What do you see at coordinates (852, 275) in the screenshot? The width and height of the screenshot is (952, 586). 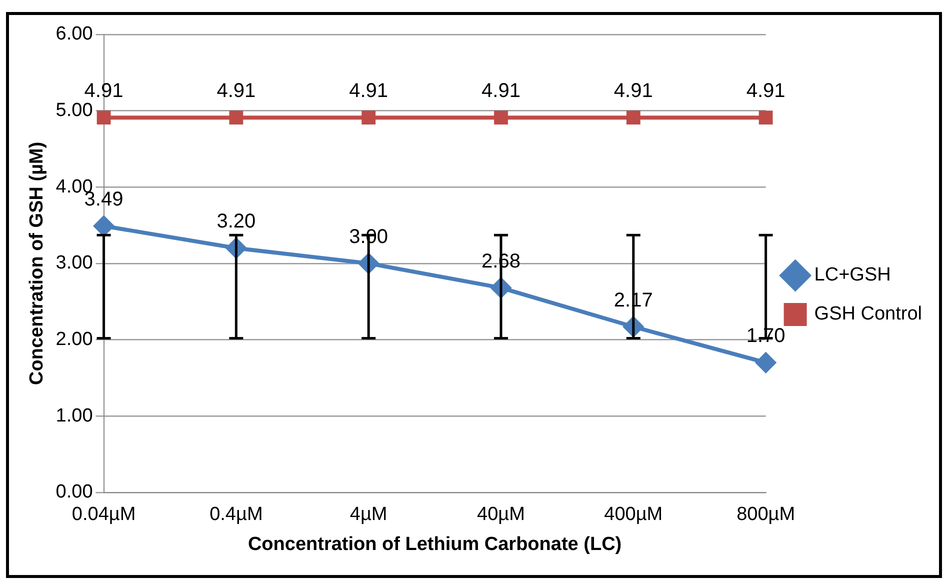 I see `legend-label: LC+GSH` at bounding box center [852, 275].